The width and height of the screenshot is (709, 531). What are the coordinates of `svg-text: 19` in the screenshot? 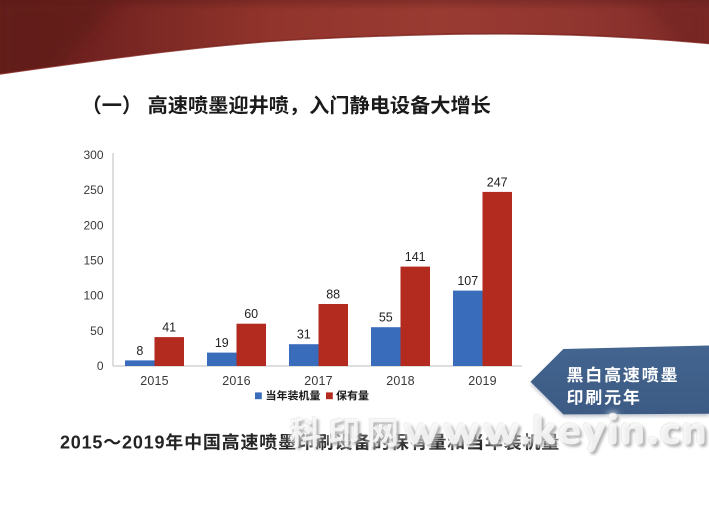 It's located at (222, 343).